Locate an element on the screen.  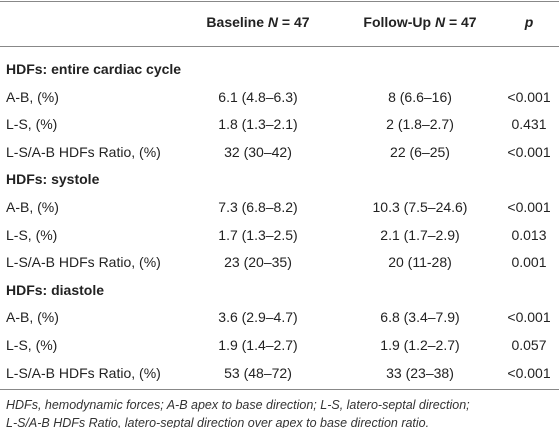
header-text: Follow-Up is located at coordinates (397, 22).